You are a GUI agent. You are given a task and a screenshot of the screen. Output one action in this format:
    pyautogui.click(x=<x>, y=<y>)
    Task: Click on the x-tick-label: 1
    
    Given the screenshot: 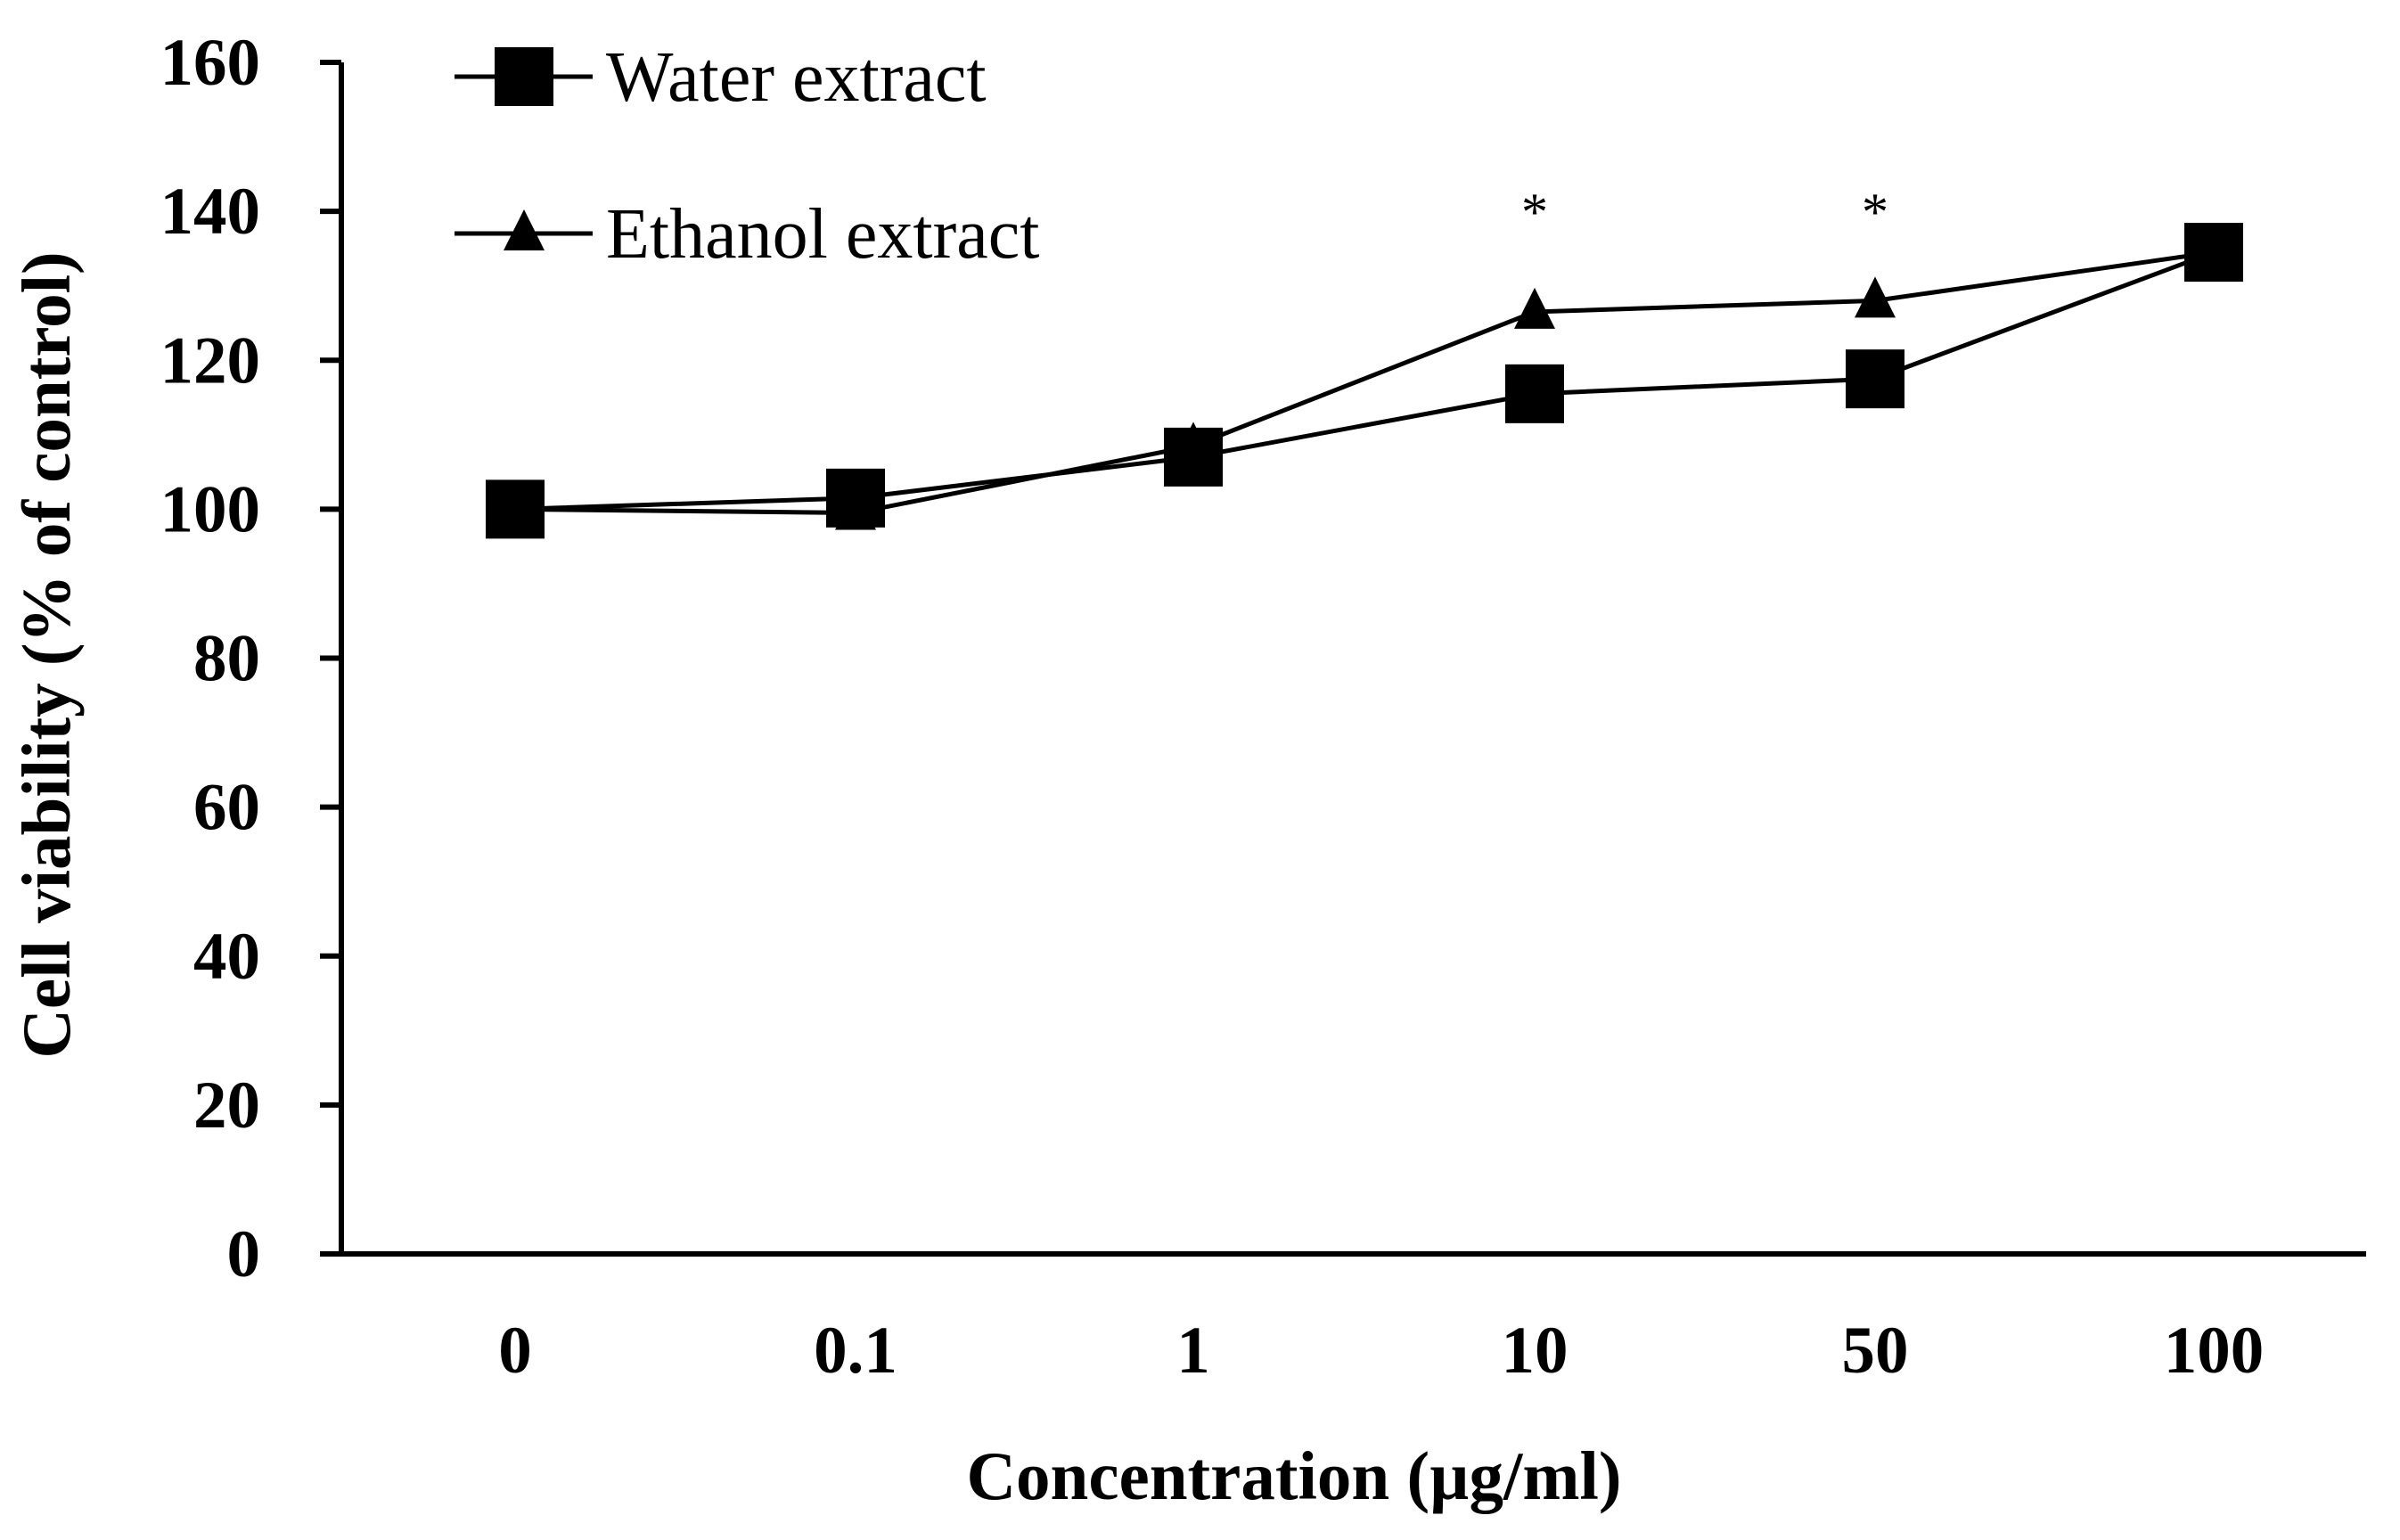 What is the action you would take?
    pyautogui.click(x=1193, y=1351)
    